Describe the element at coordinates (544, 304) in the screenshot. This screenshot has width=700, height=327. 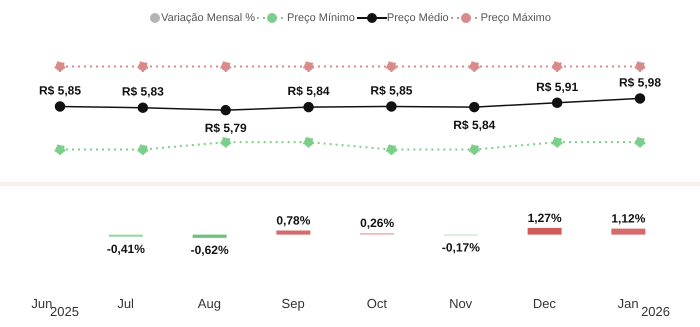
I see `x-tick-label: Dec` at that location.